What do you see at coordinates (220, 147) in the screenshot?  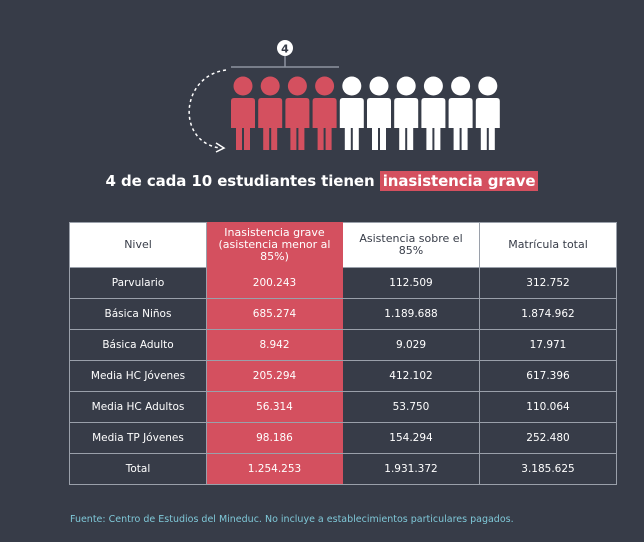 I see `arrow-head-icon` at bounding box center [220, 147].